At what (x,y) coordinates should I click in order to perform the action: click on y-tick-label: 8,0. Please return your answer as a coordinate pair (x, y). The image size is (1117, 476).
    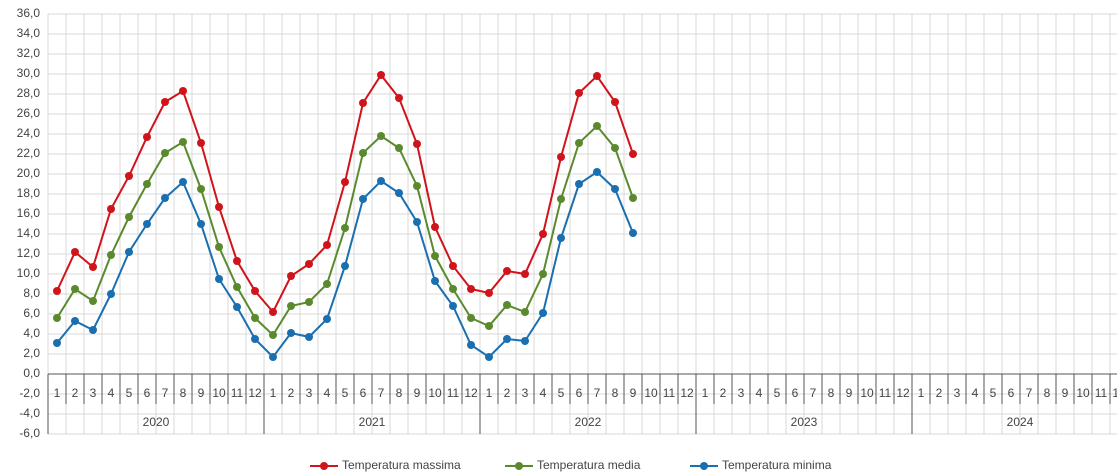
    Looking at the image, I should click on (31, 293).